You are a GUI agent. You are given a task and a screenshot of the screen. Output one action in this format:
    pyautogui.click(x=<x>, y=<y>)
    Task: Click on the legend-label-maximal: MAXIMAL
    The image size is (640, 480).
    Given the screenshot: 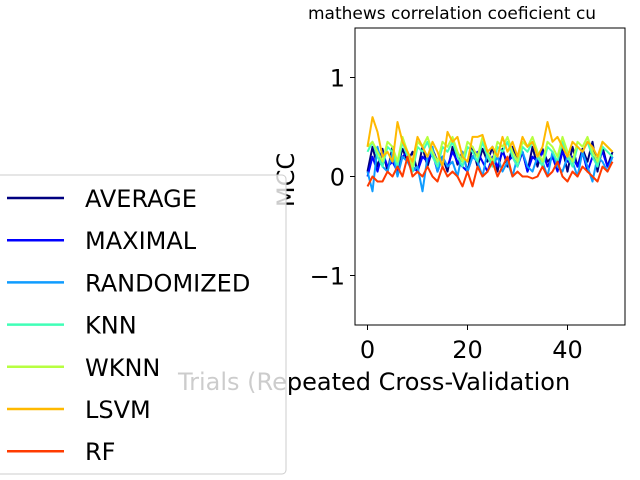 What is the action you would take?
    pyautogui.click(x=141, y=241)
    